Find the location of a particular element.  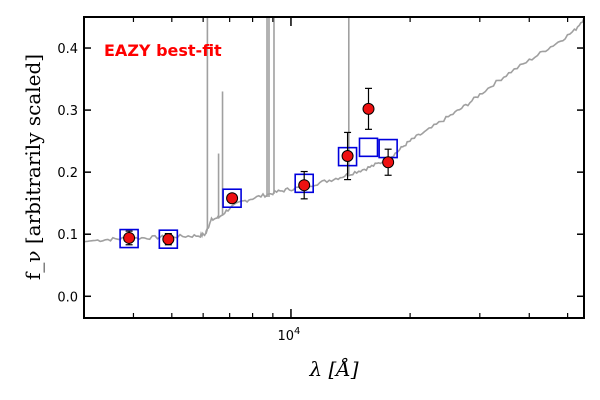

x-axis-label: λ [Å] is located at coordinates (333, 368).